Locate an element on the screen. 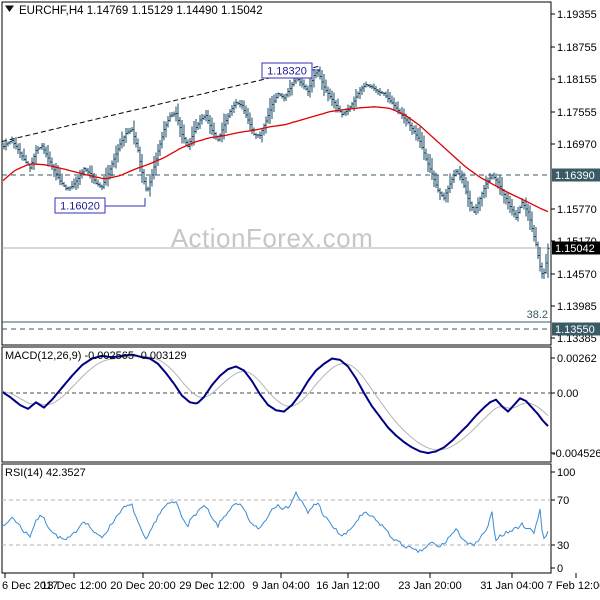  rising-trendline is located at coordinates (161, 103).